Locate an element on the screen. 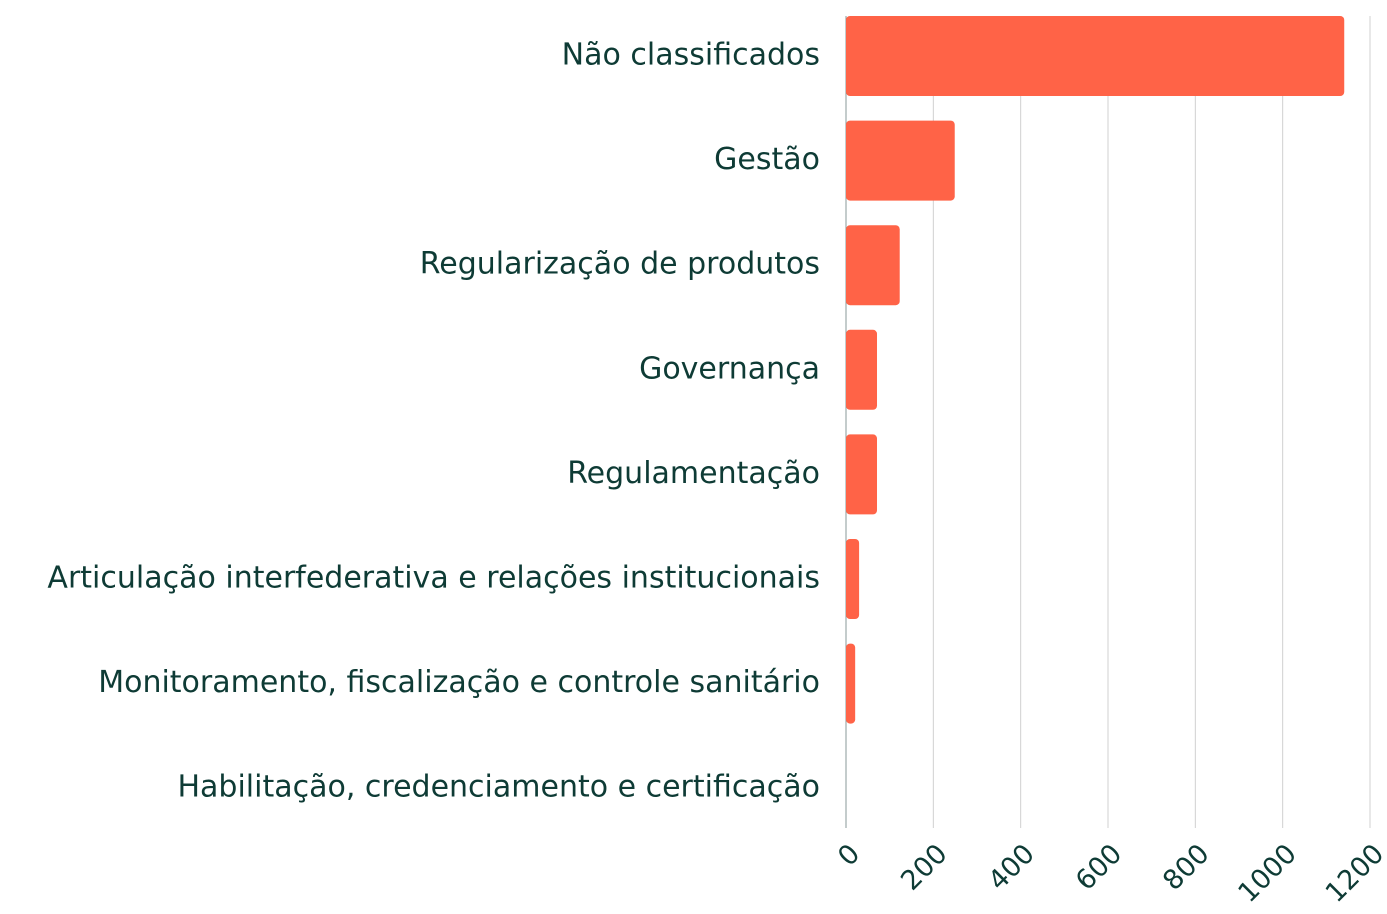 This screenshot has width=1387, height=914. x-tick-label: 600 is located at coordinates (1099, 867).